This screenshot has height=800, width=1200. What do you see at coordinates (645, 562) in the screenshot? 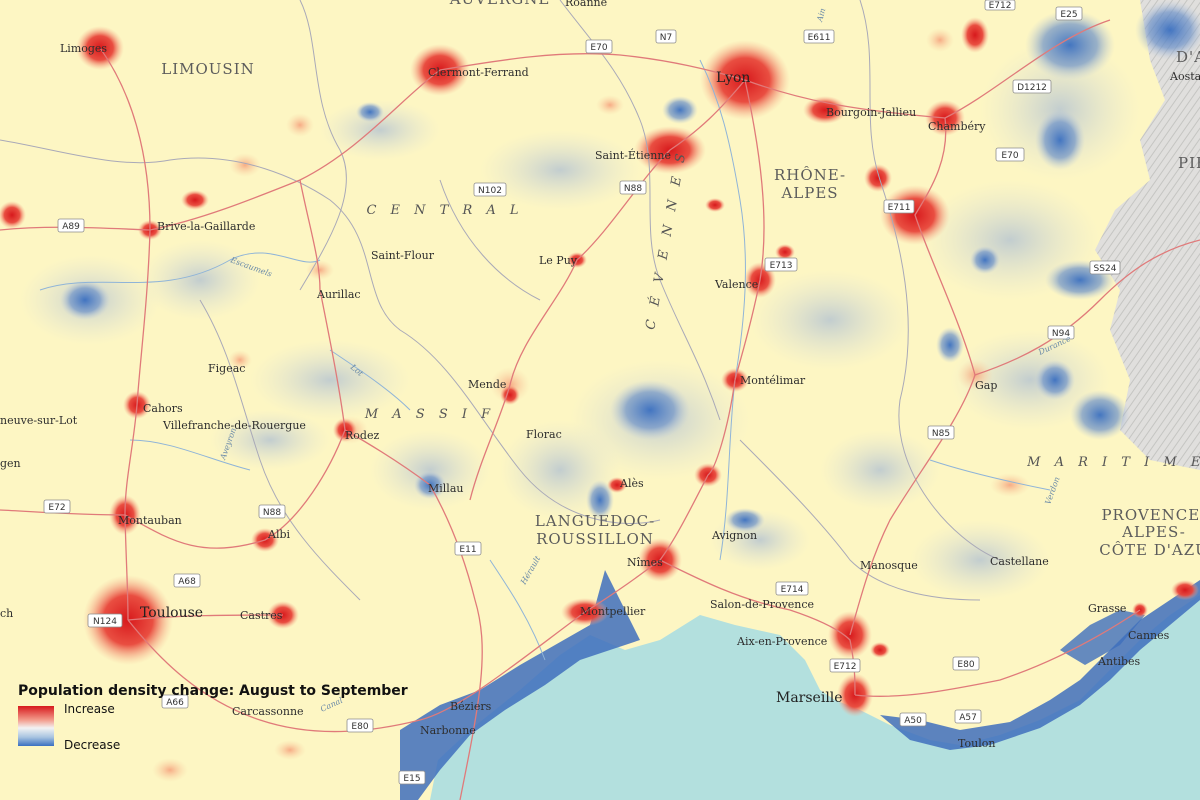
I see `city-nimes: Nîmes` at bounding box center [645, 562].